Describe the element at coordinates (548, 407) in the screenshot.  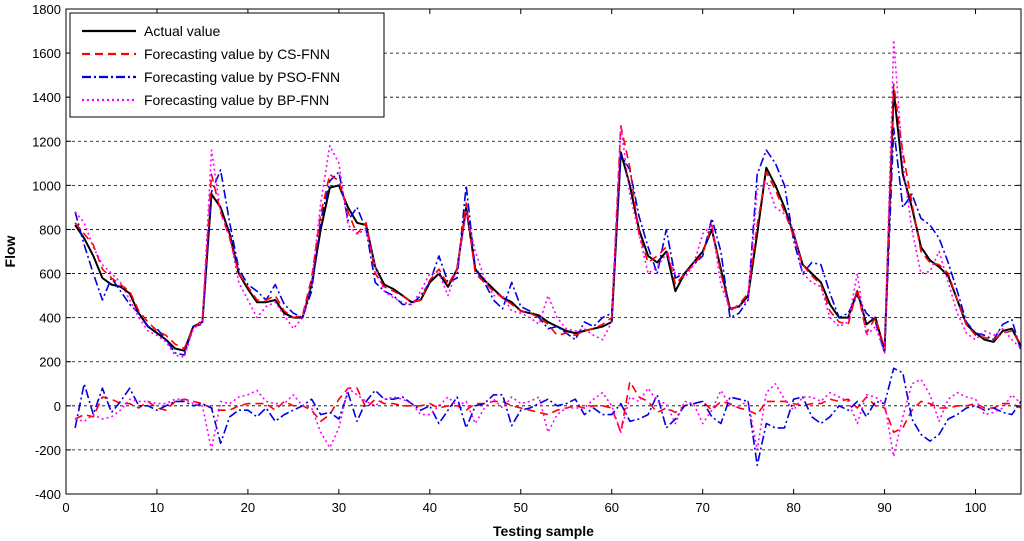
I see `series-line-error-cs-fnn` at that location.